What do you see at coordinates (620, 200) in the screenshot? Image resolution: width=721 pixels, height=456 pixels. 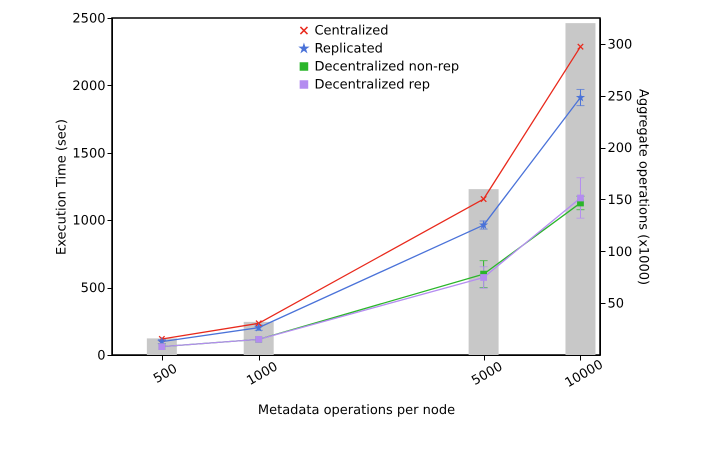 I see `y2-tick-label: 150` at bounding box center [620, 200].